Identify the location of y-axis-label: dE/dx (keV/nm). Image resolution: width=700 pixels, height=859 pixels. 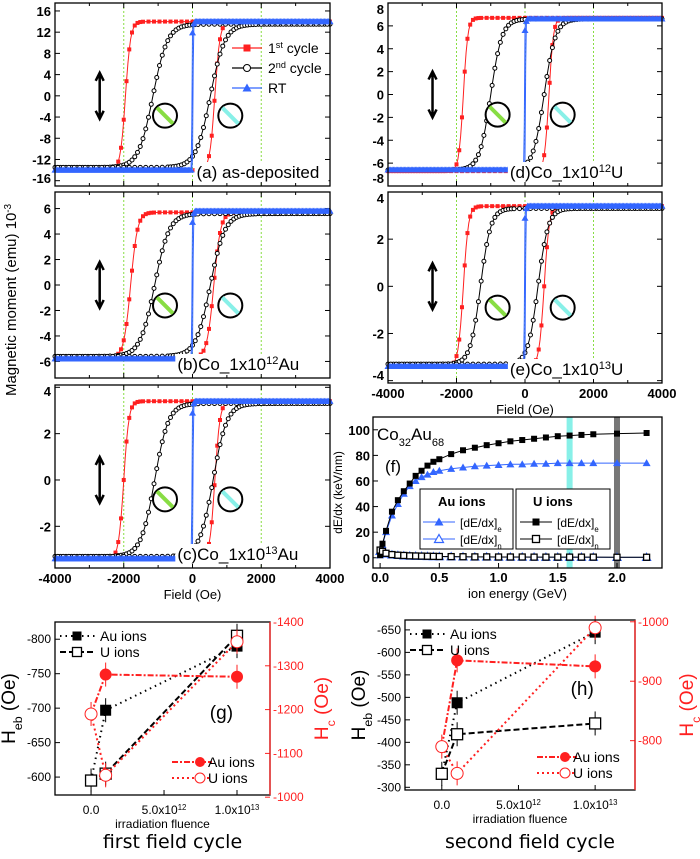
(338, 492).